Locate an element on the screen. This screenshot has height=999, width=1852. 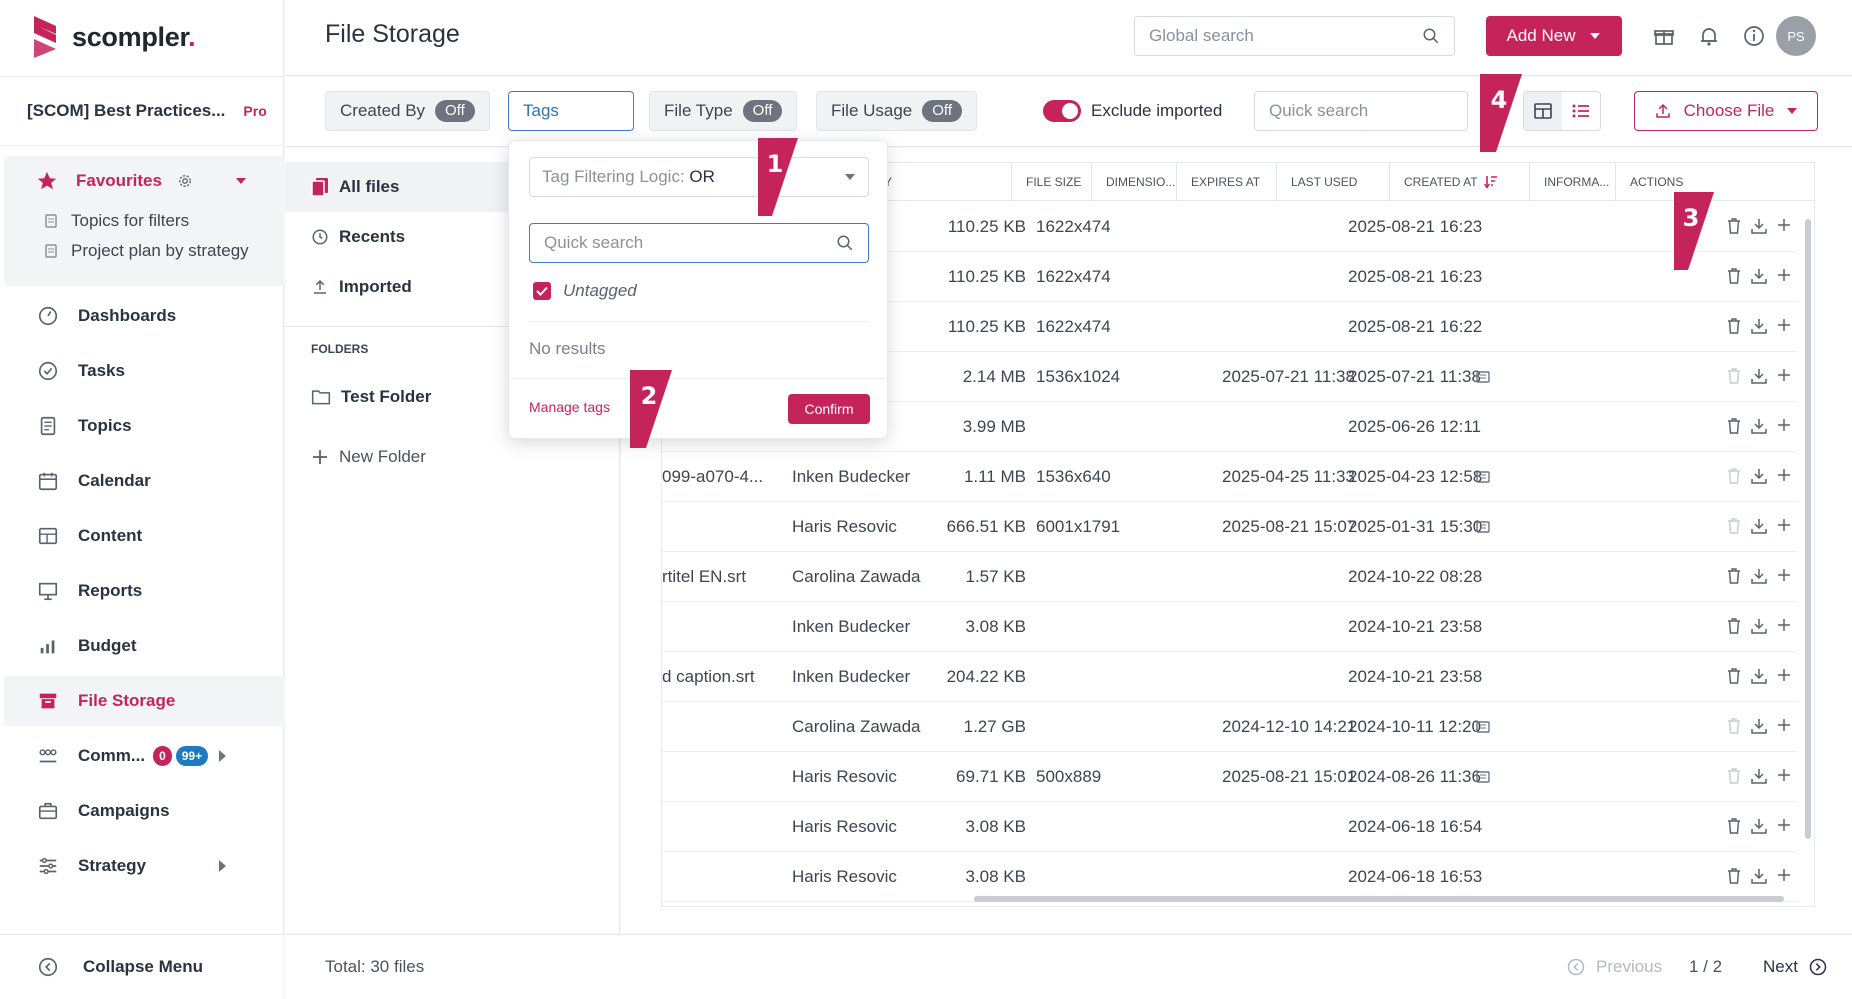
global-search-input: Global search is located at coordinates (1294, 36).